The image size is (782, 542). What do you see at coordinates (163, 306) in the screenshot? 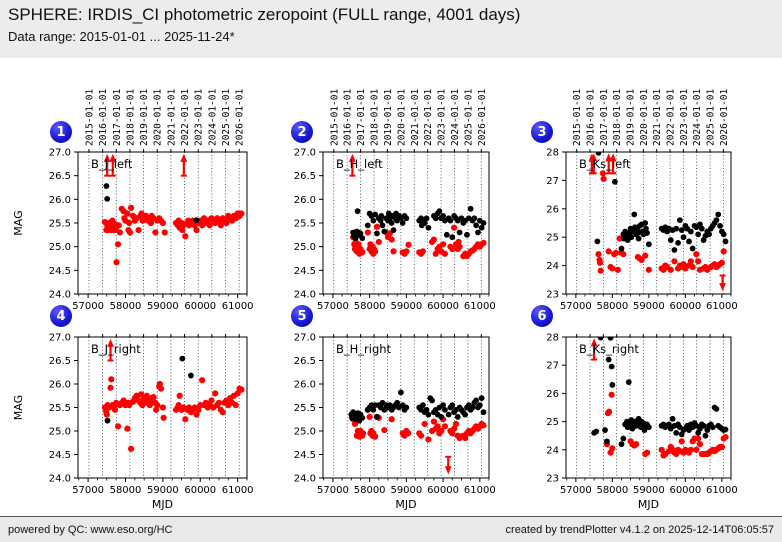
I see `x-tick-label: 59000` at bounding box center [163, 306].